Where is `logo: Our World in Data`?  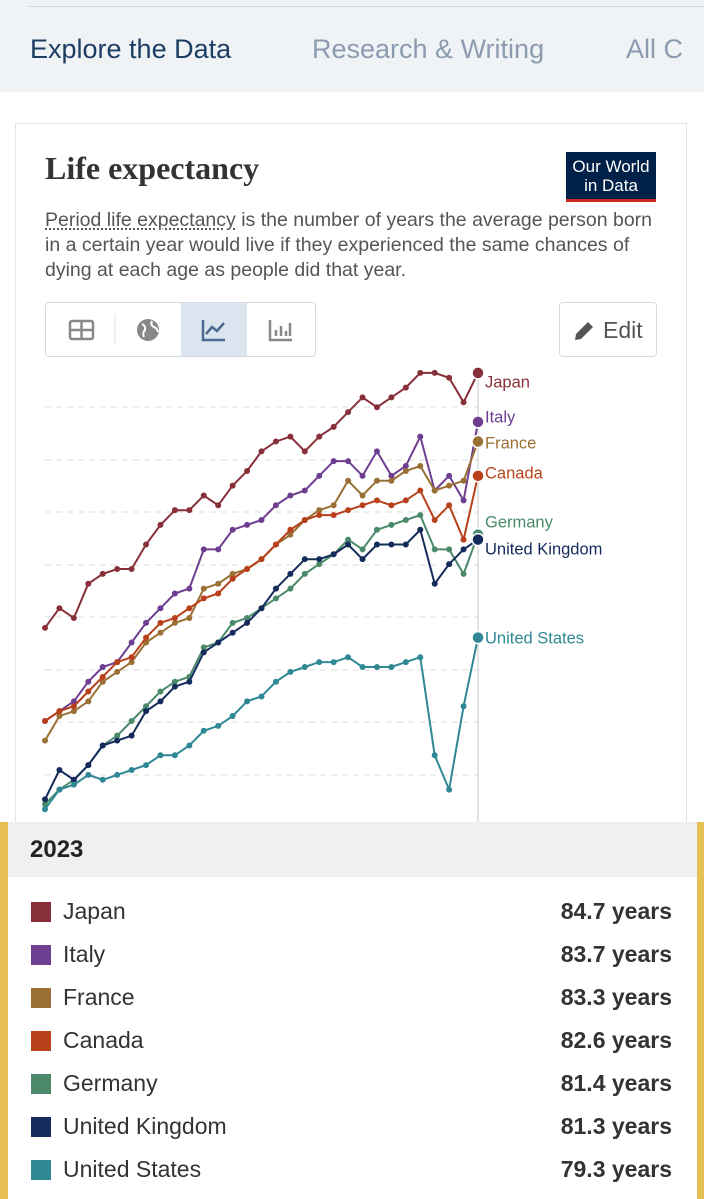 logo: Our World in Data is located at coordinates (611, 177).